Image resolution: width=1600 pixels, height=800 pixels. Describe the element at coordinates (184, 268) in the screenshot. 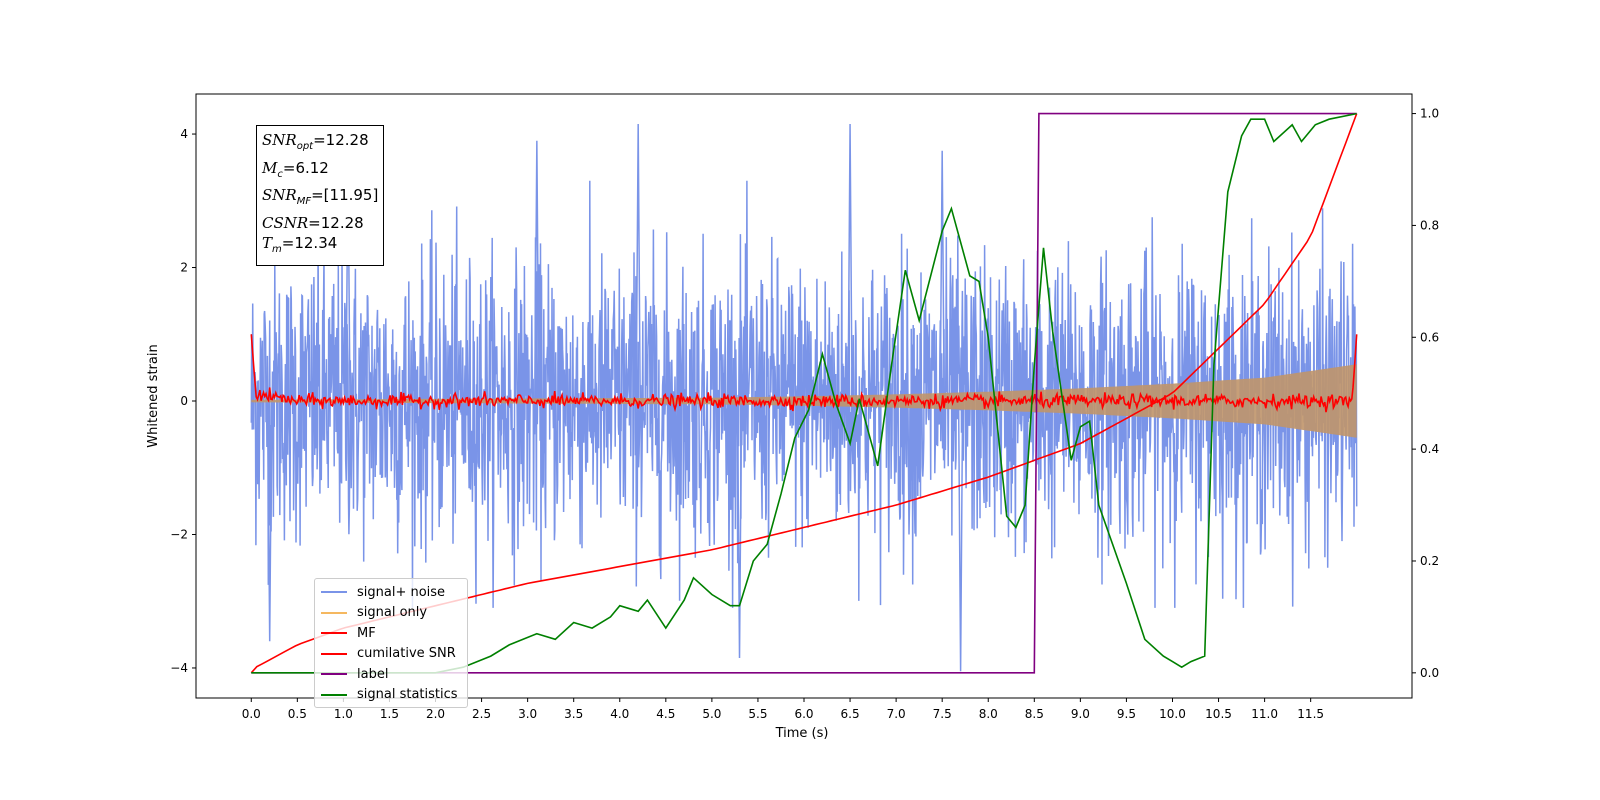

I see `y-left-tick-label: 2` at that location.